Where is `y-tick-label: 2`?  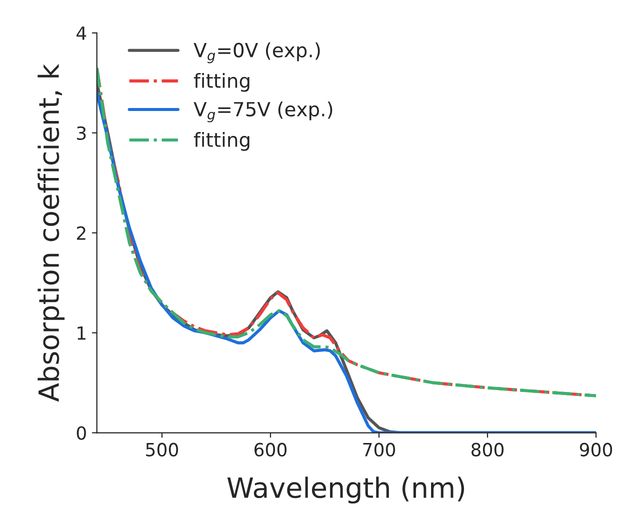
y-tick-label: 2 is located at coordinates (81, 233).